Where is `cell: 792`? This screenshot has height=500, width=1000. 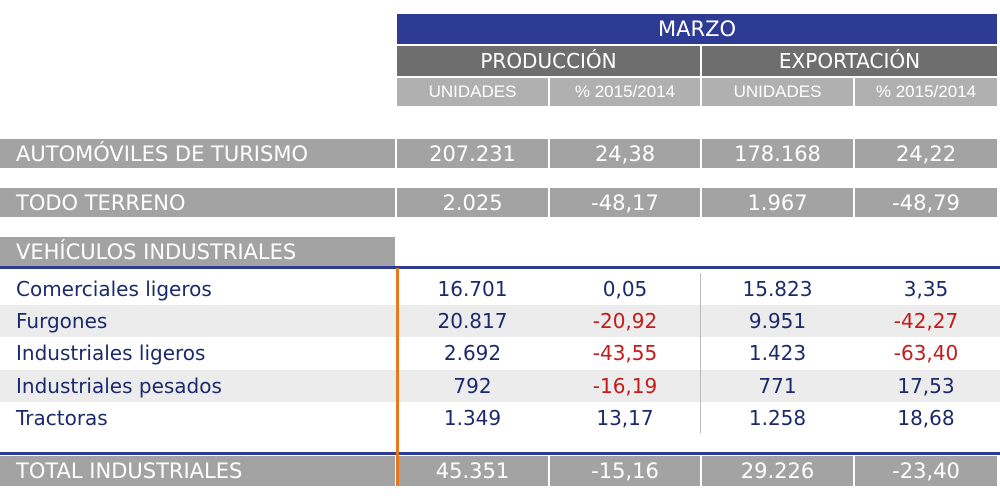 cell: 792 is located at coordinates (472, 386).